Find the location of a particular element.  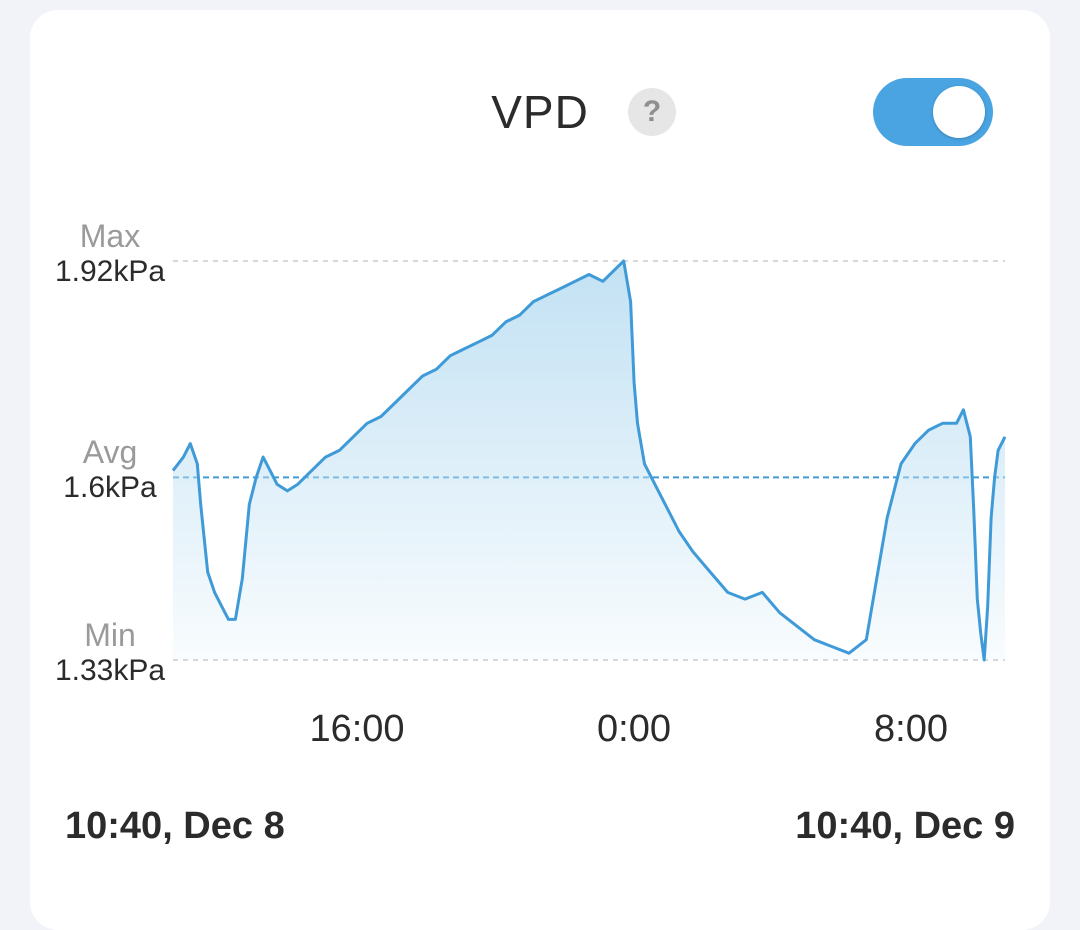

min-value: 1.33kPa is located at coordinates (110, 670).